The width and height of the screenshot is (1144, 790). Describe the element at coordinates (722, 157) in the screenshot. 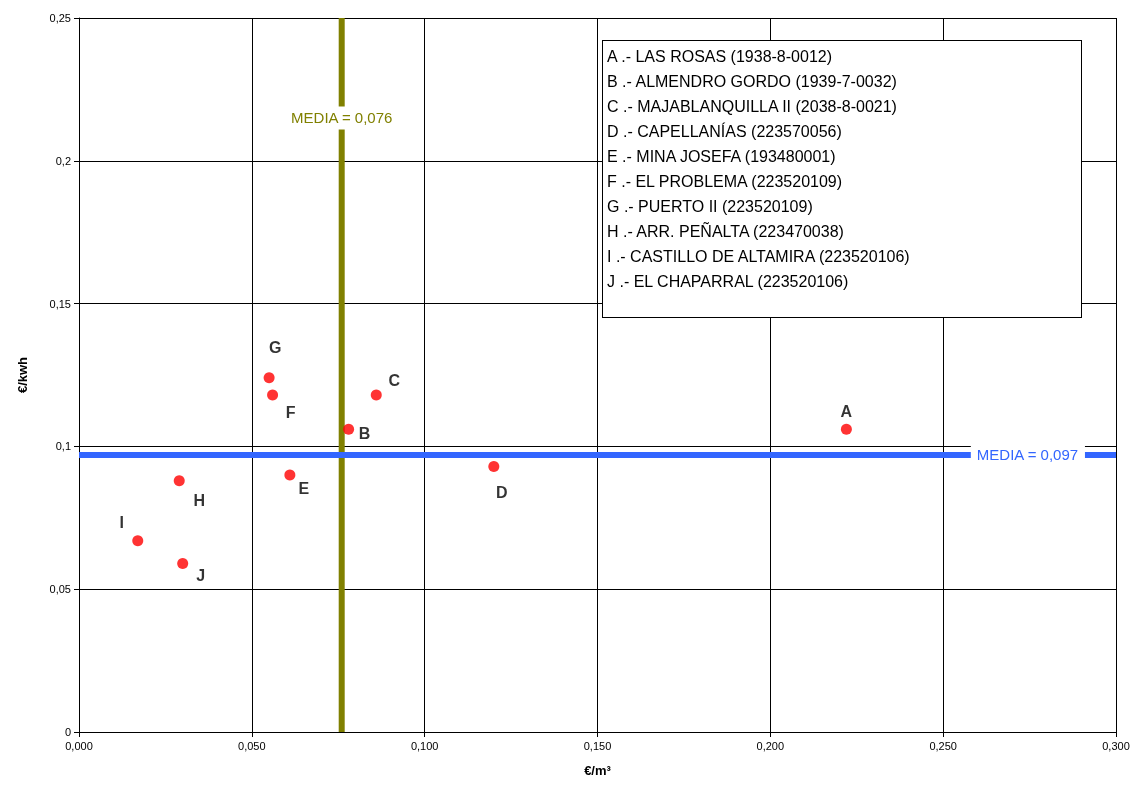

I see `annotation: E .- MINA JOSEFA (193480001)` at that location.